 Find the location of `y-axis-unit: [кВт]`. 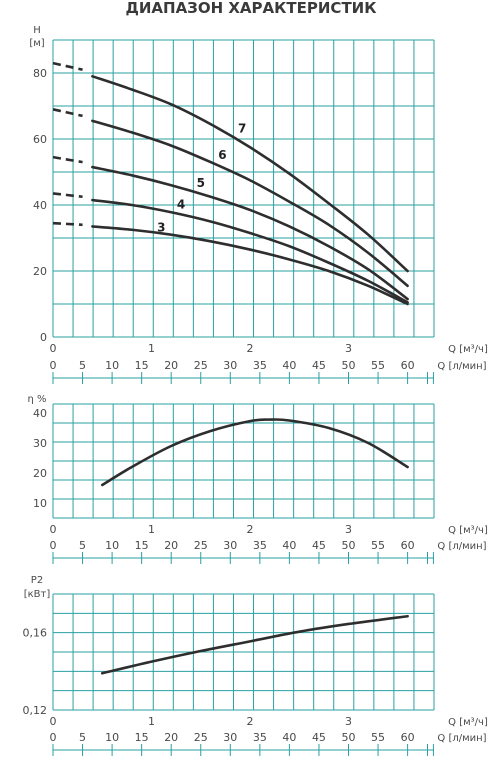

y-axis-unit: [кВт] is located at coordinates (37, 594).